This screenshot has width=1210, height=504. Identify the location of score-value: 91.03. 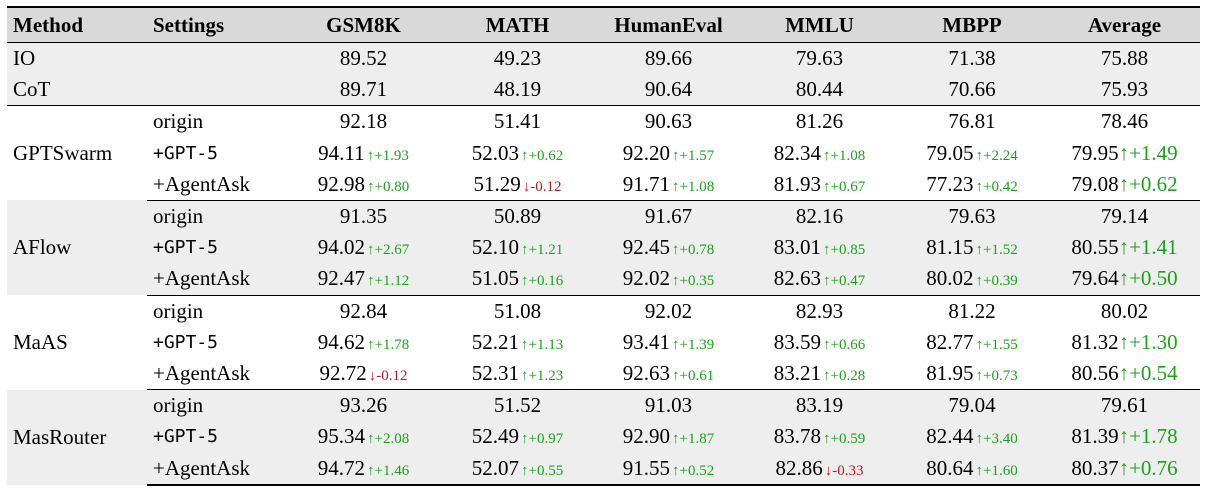
(668, 405).